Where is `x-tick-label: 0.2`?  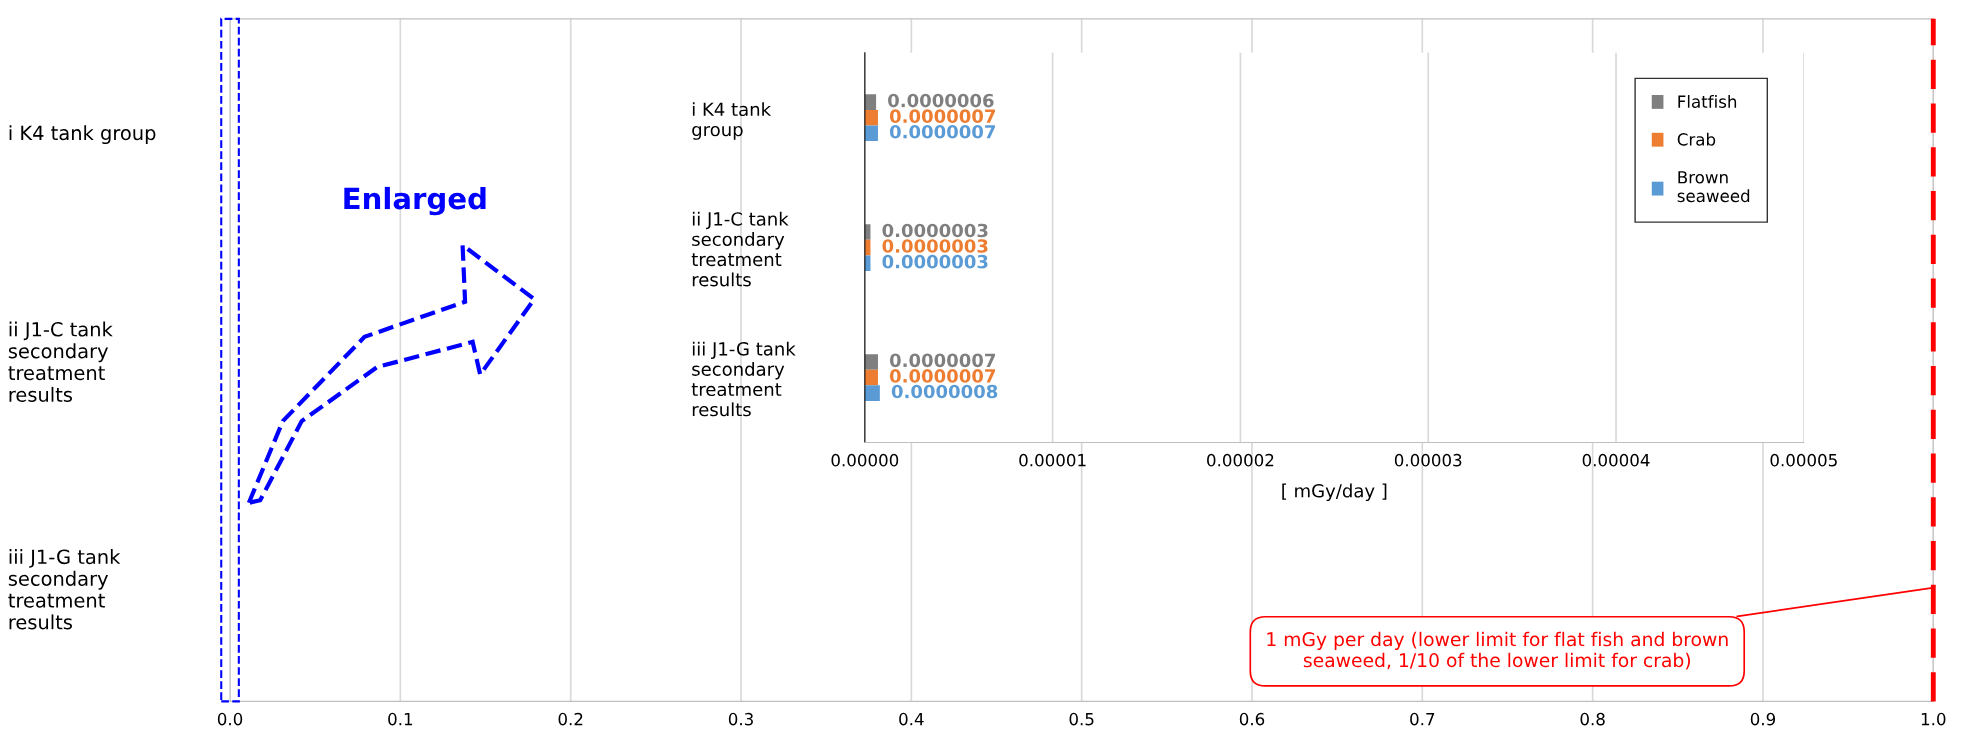 x-tick-label: 0.2 is located at coordinates (570, 719).